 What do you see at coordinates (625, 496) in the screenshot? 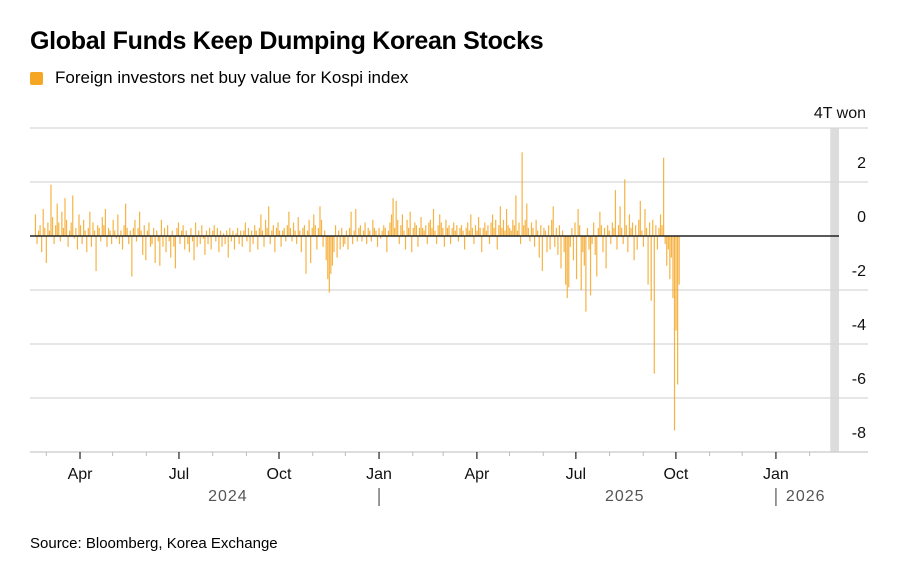
I see `year-label: 2025` at bounding box center [625, 496].